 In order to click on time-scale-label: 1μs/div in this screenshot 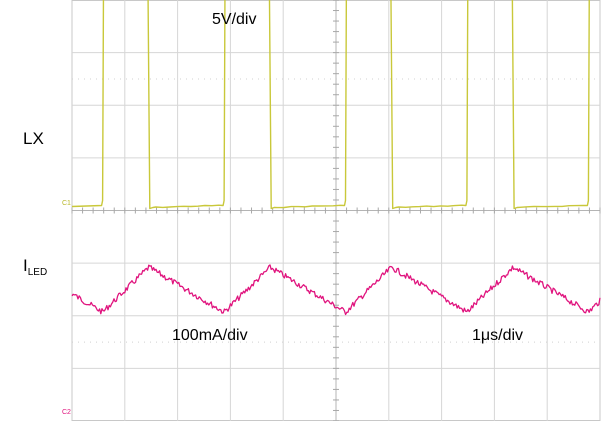, I will do `click(497, 335)`.